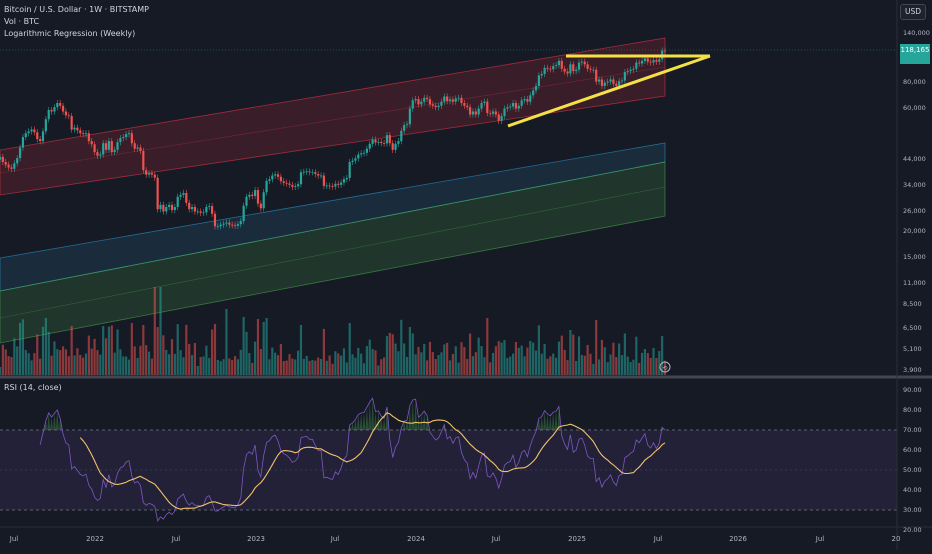  Describe the element at coordinates (912, 430) in the screenshot. I see `rsi-tick-label: 70.00` at that location.